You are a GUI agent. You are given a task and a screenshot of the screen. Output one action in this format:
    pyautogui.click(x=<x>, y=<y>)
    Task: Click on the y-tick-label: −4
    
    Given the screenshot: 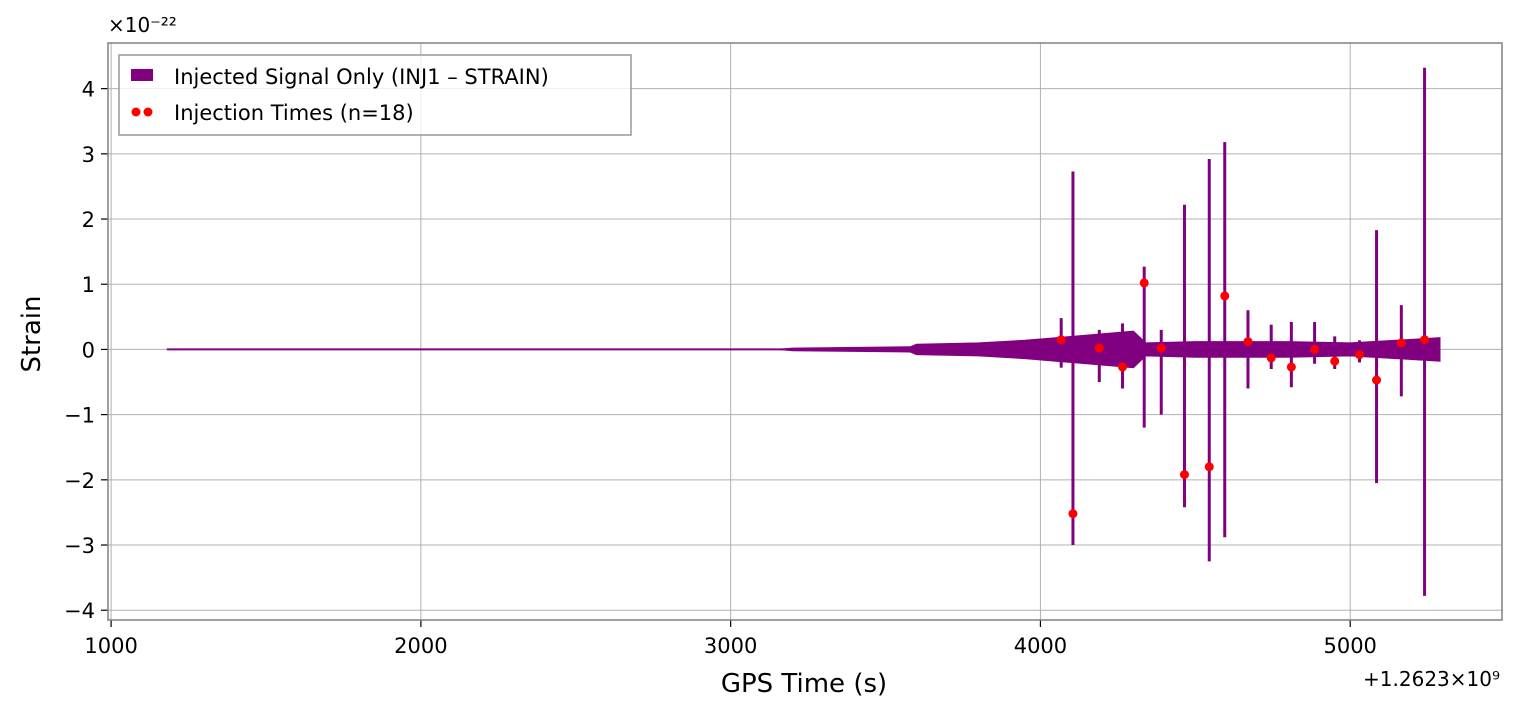 What is the action you would take?
    pyautogui.click(x=79, y=611)
    